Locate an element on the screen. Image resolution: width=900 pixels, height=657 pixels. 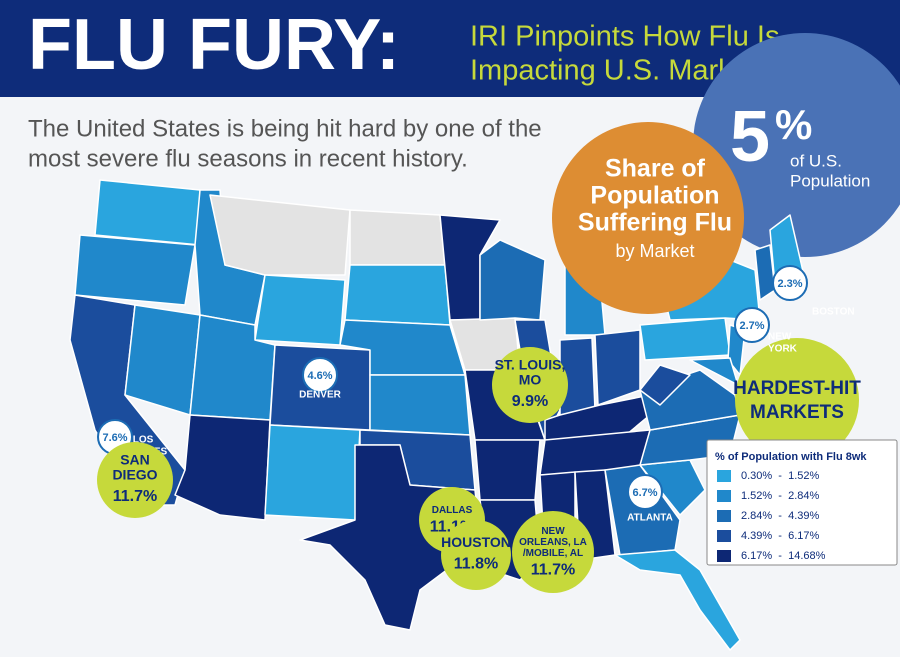
market-value: 4.6% is located at coordinates (319, 376).